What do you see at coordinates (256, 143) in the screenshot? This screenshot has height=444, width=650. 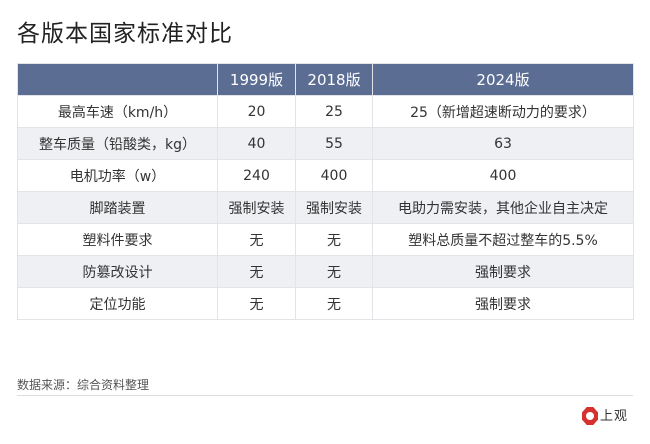 I see `table-cell: 40` at bounding box center [256, 143].